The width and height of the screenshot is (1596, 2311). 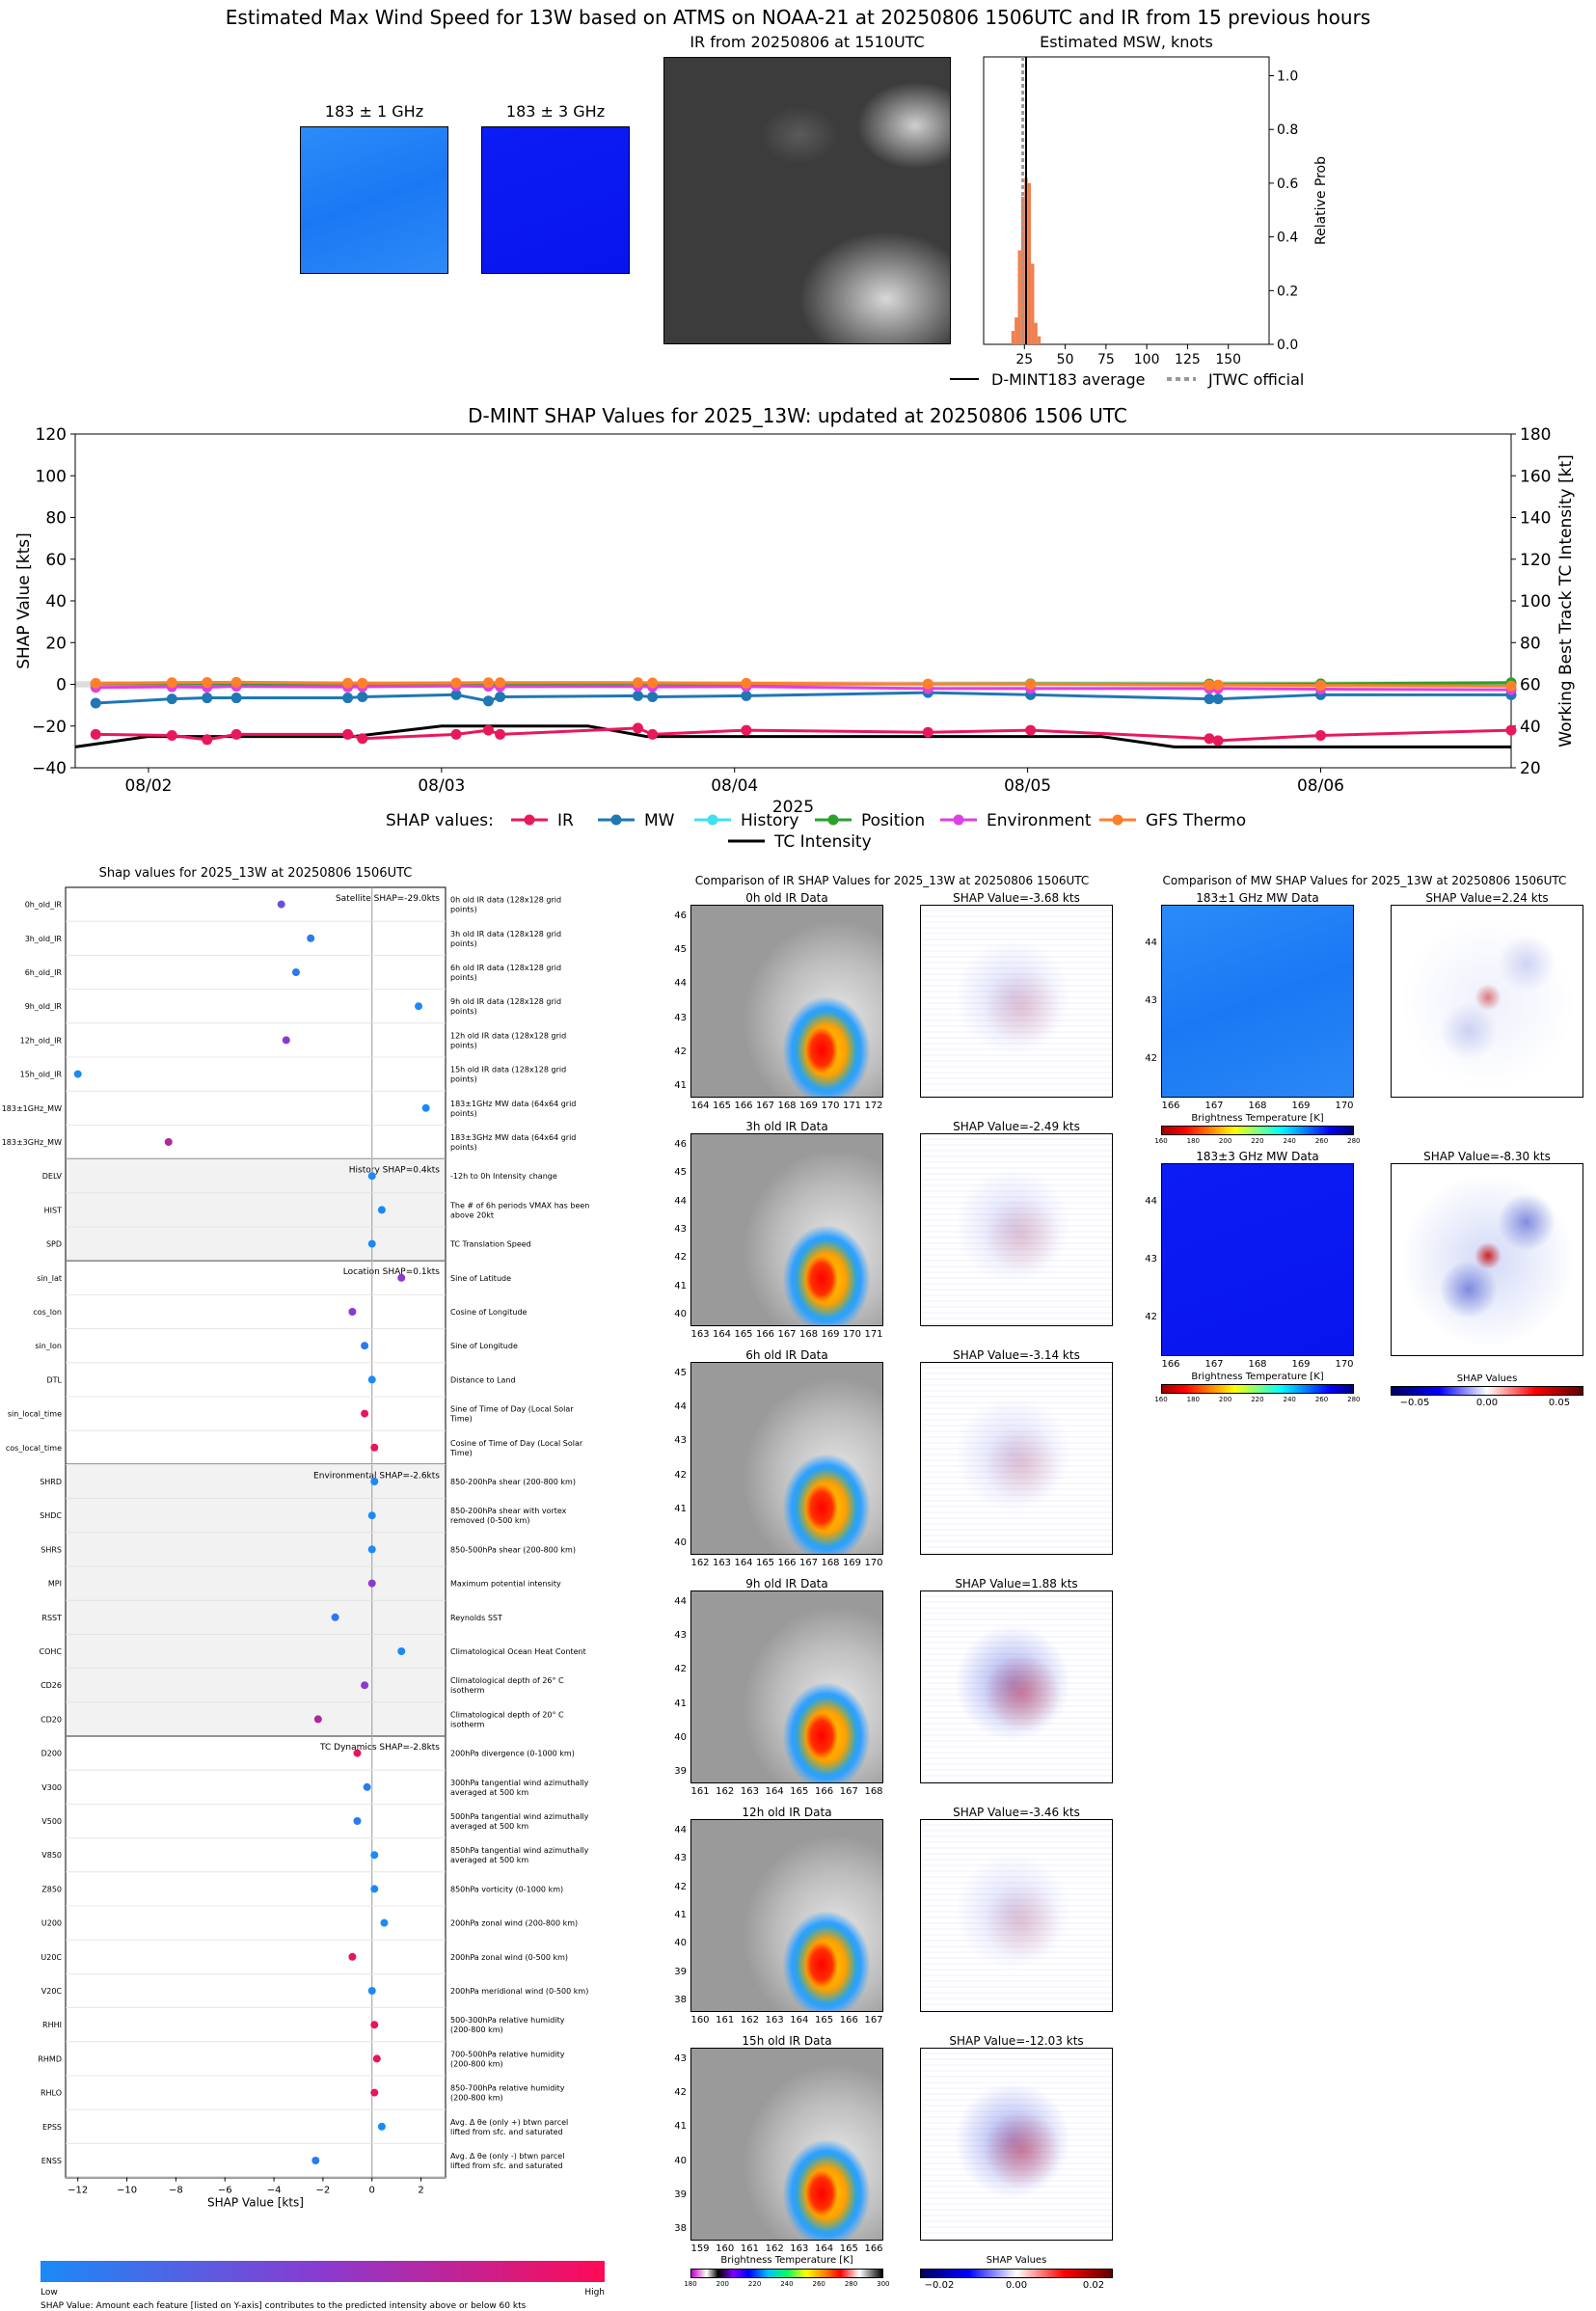 I want to click on ts-ytick-label: 0, so click(x=62, y=685).